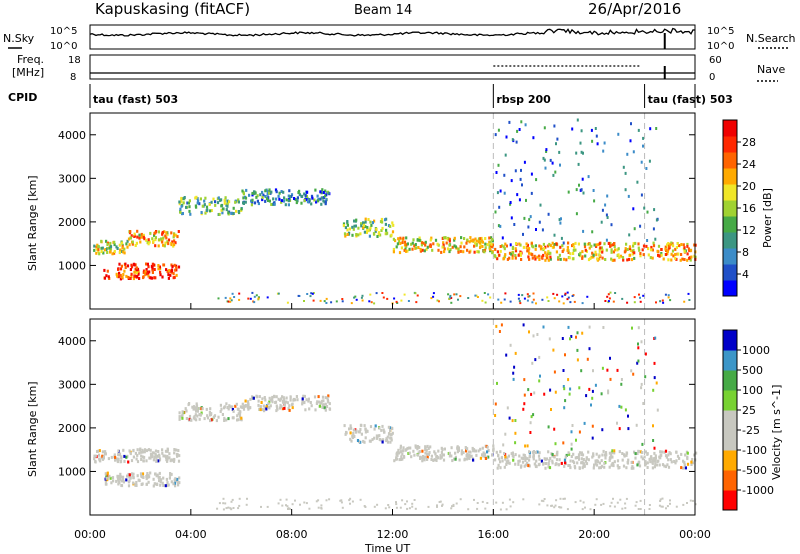 The width and height of the screenshot is (800, 554). What do you see at coordinates (720, 46) in the screenshot?
I see `nsearch-tick-bottom: 10^0` at bounding box center [720, 46].